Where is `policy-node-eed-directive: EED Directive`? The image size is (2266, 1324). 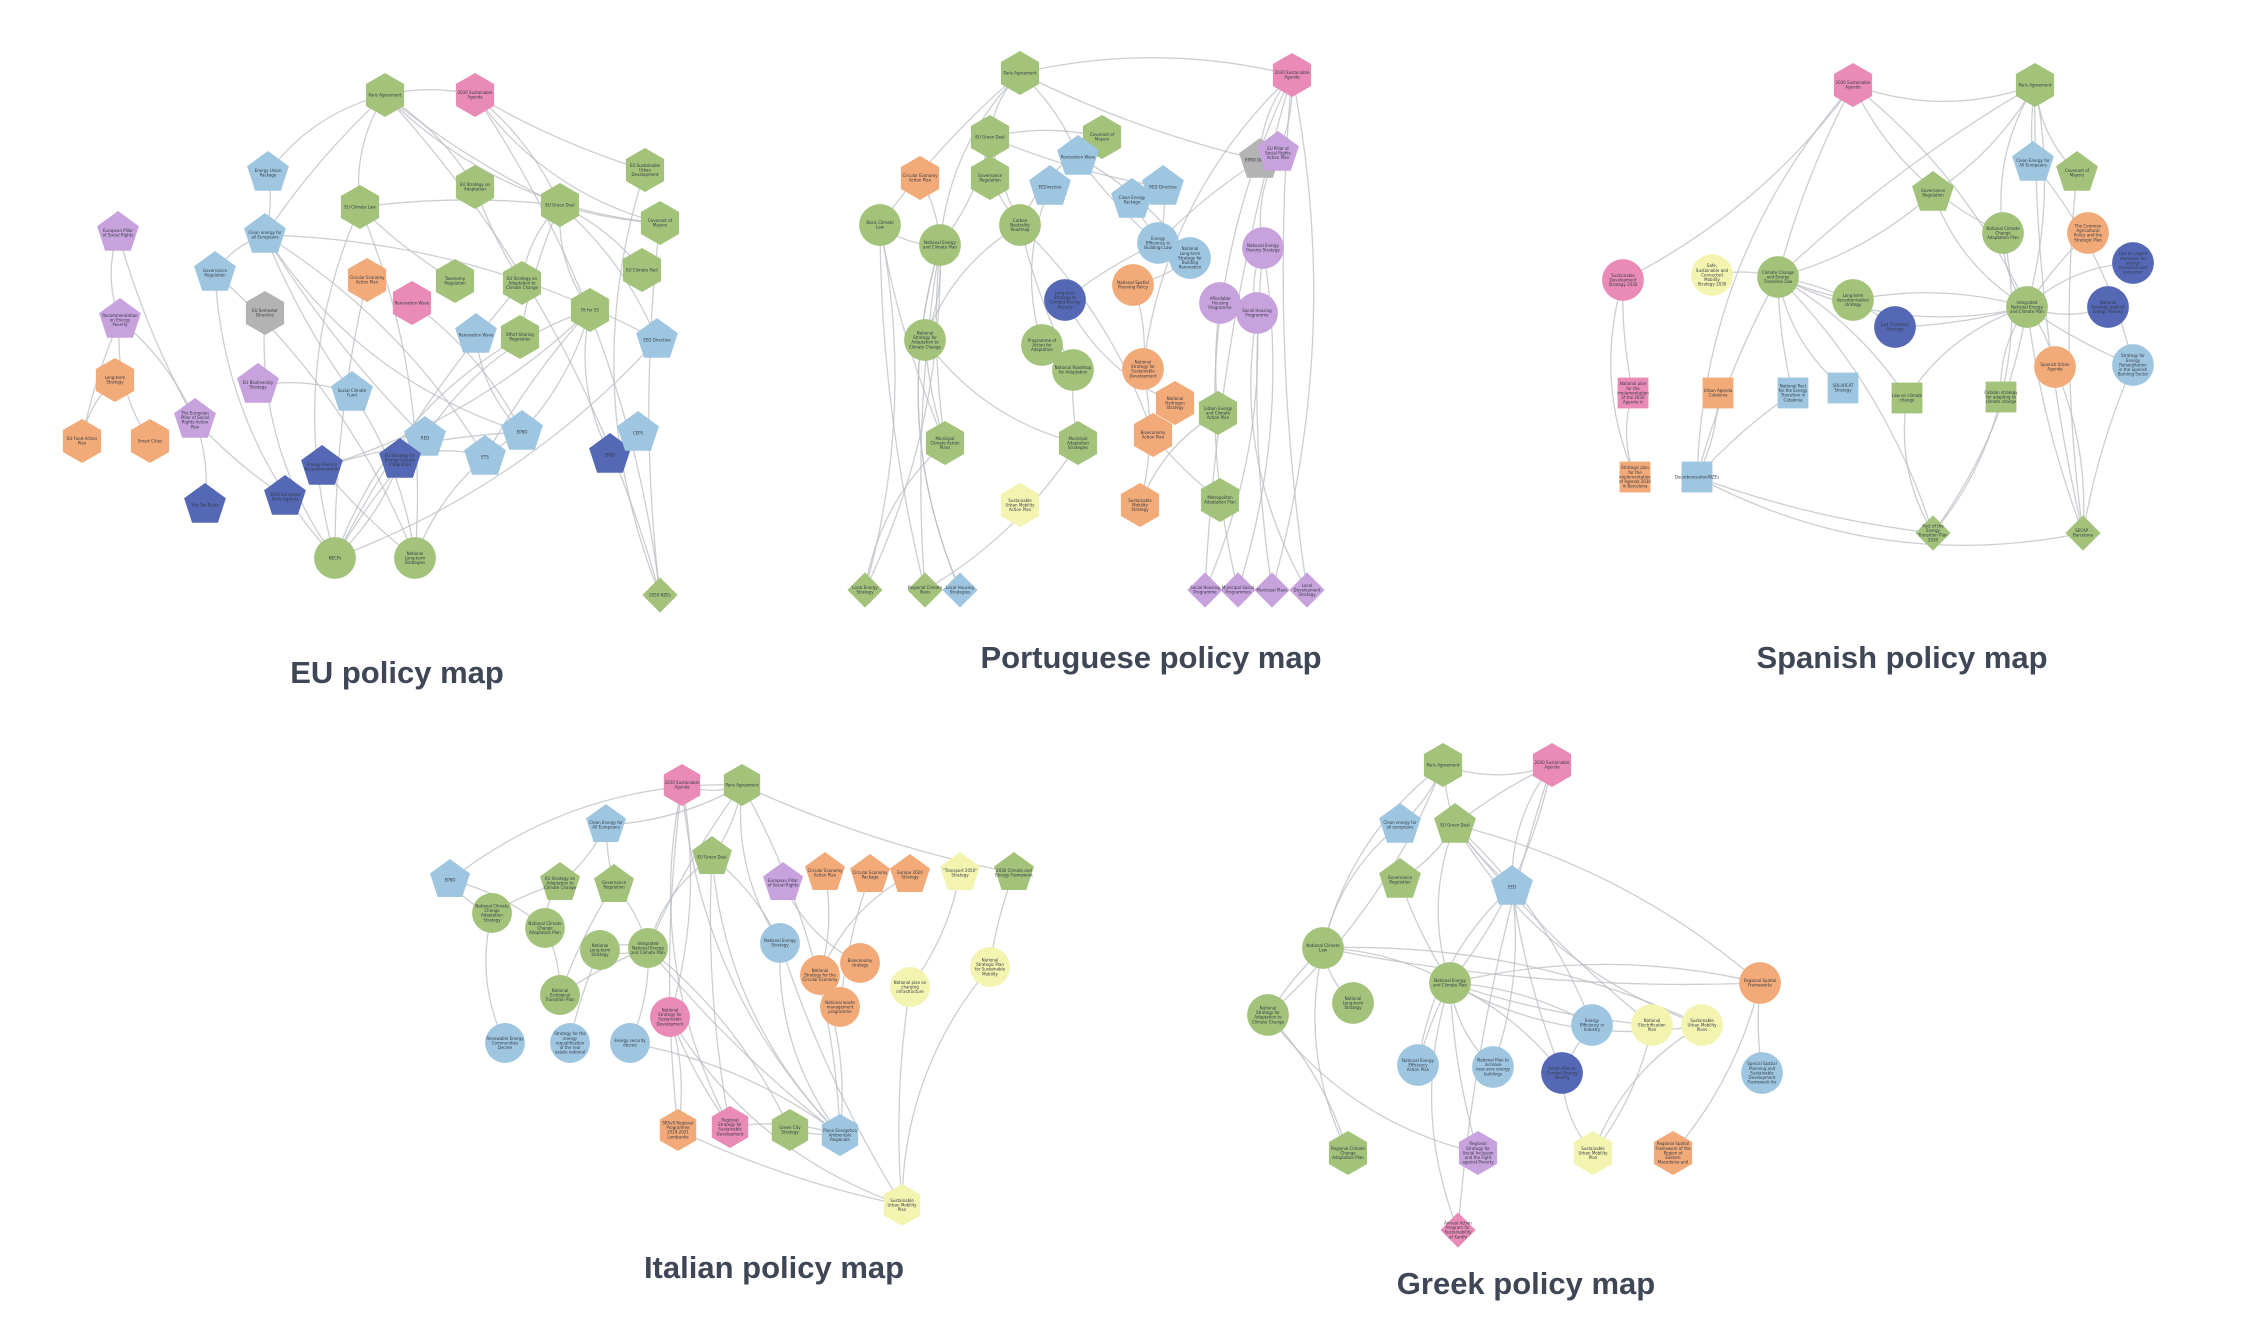
policy-node-eed-directive: EED Directive is located at coordinates (657, 338).